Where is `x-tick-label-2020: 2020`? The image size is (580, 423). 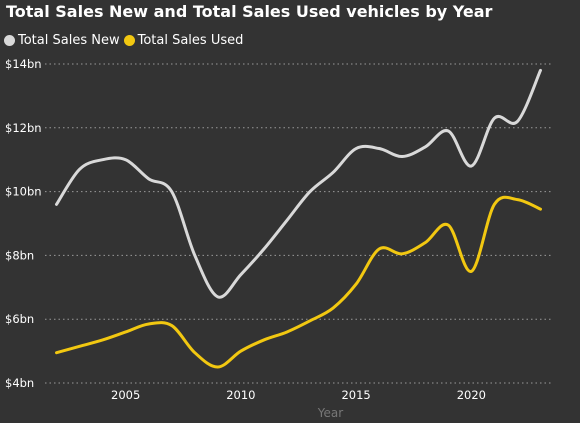
x-tick-label-2020: 2020 is located at coordinates (471, 395).